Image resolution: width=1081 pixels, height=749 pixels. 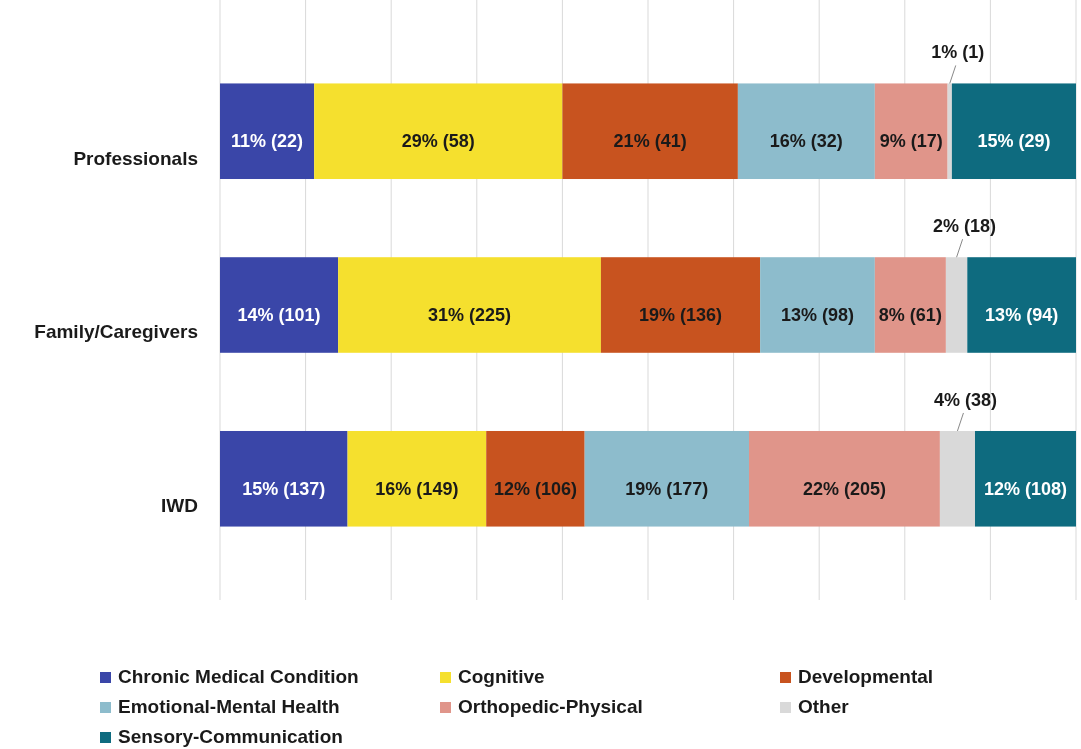 I want to click on legend-label: Developmental, so click(x=866, y=677).